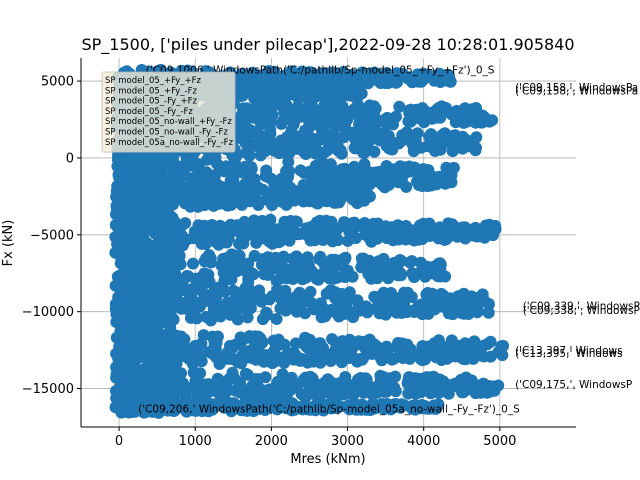 The height and width of the screenshot is (480, 640). Describe the element at coordinates (119, 441) in the screenshot. I see `x-tick-label: 0` at that location.